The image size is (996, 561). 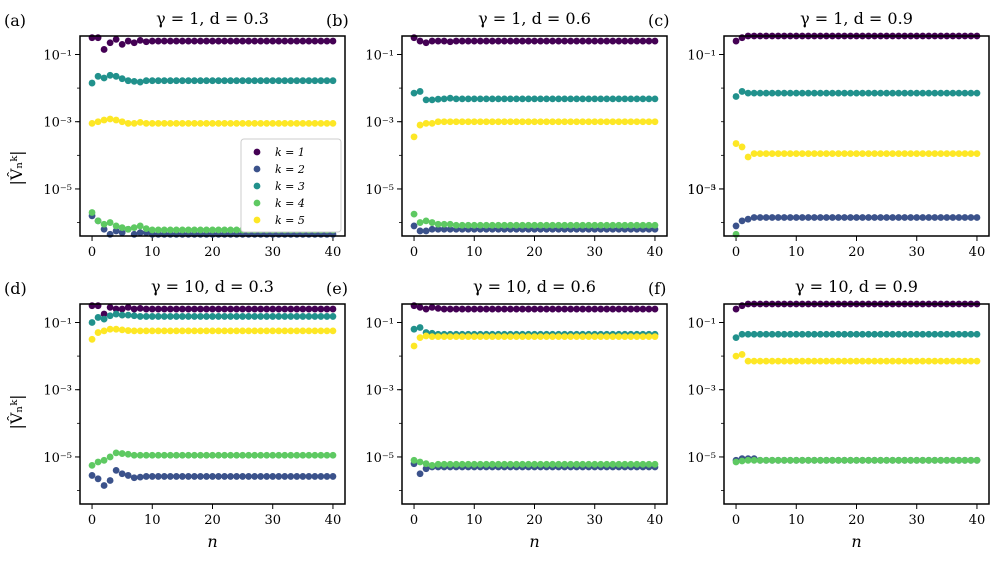 What do you see at coordinates (594, 252) in the screenshot?
I see `x-tick-label: 30` at bounding box center [594, 252].